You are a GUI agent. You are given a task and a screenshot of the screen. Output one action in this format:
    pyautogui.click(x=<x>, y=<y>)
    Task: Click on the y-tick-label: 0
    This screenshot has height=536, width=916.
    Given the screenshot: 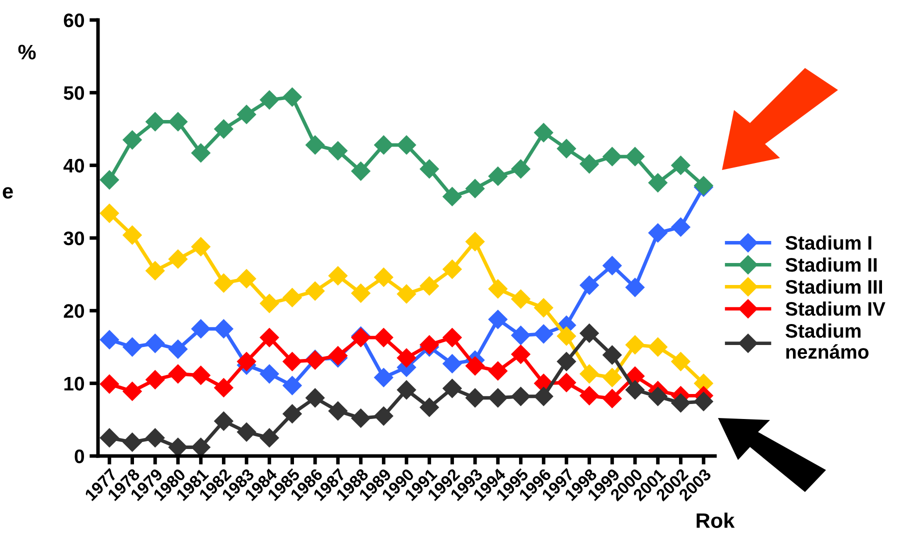 What is the action you would take?
    pyautogui.click(x=79, y=456)
    